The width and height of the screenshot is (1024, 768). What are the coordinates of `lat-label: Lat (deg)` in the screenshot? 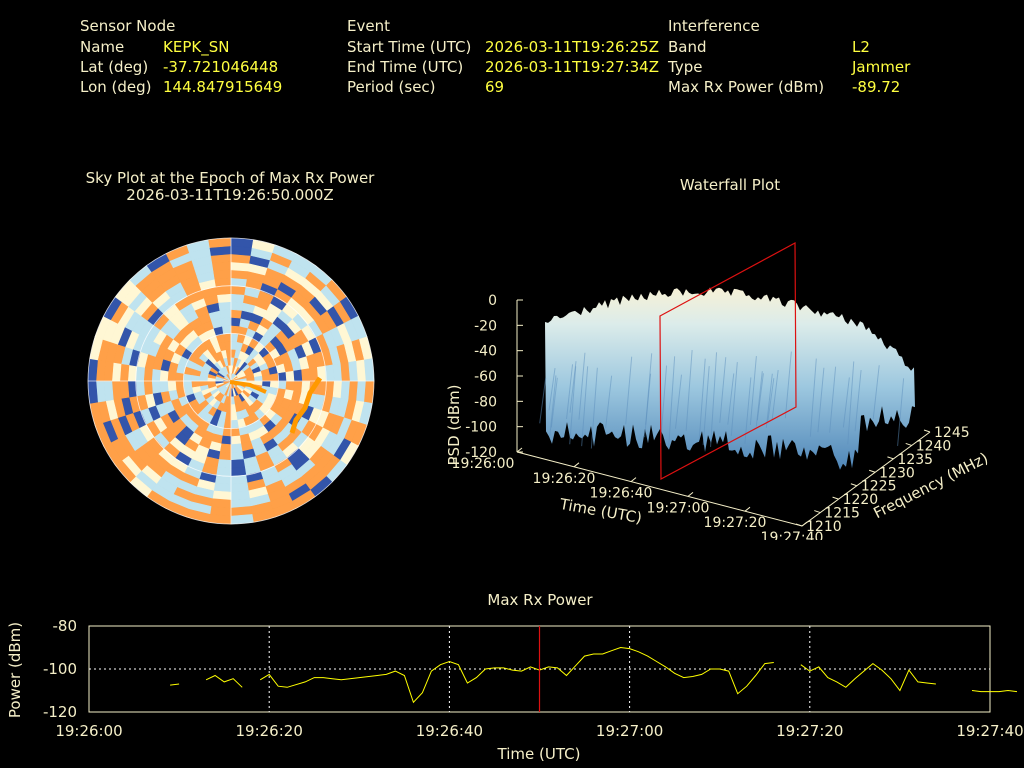 It's located at (114, 67).